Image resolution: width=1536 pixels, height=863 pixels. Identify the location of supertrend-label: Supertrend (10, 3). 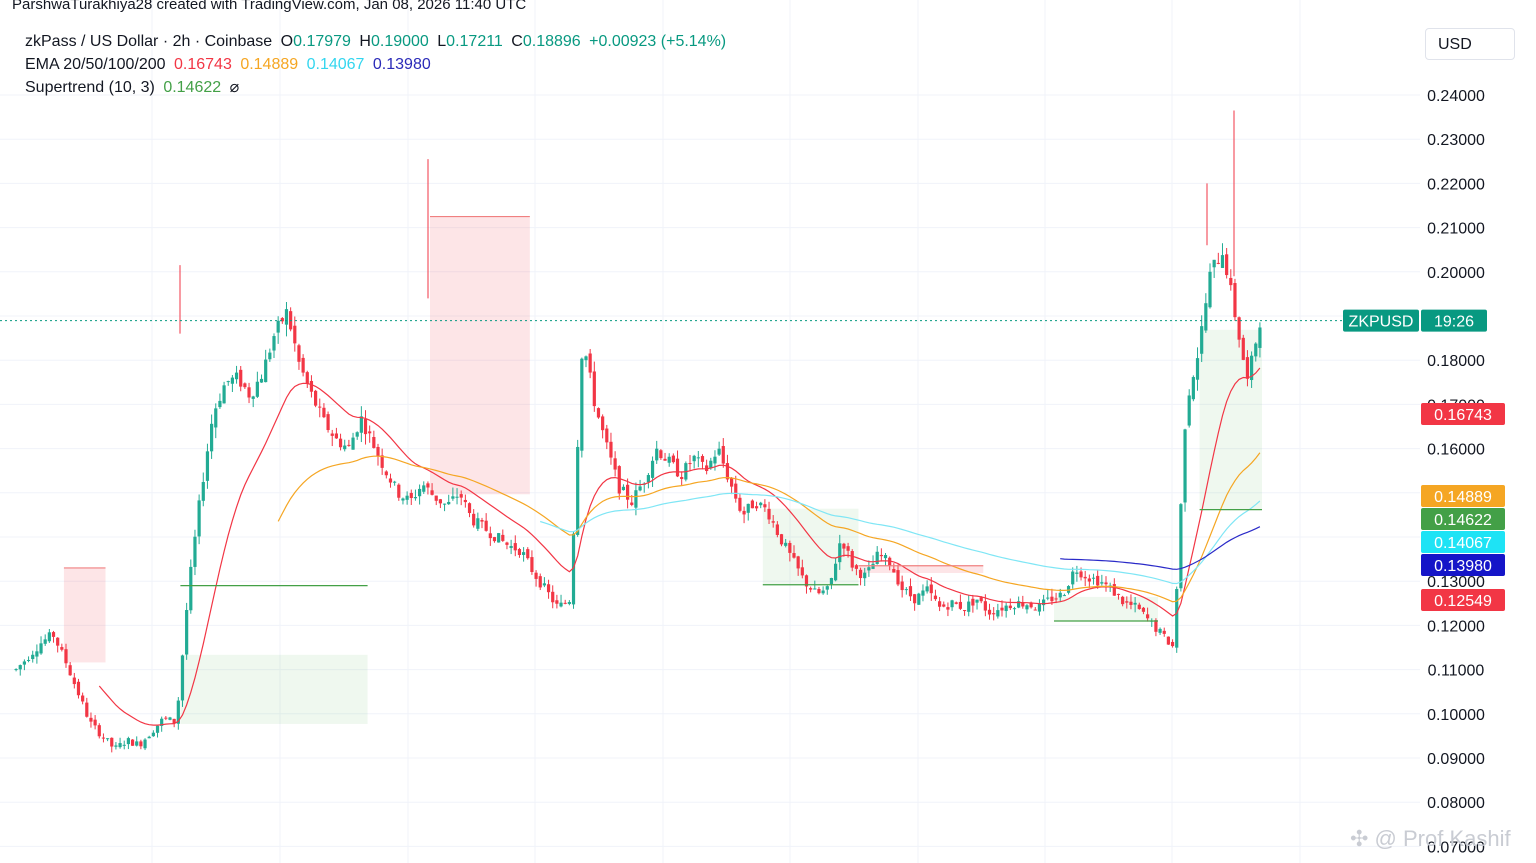
(90, 87).